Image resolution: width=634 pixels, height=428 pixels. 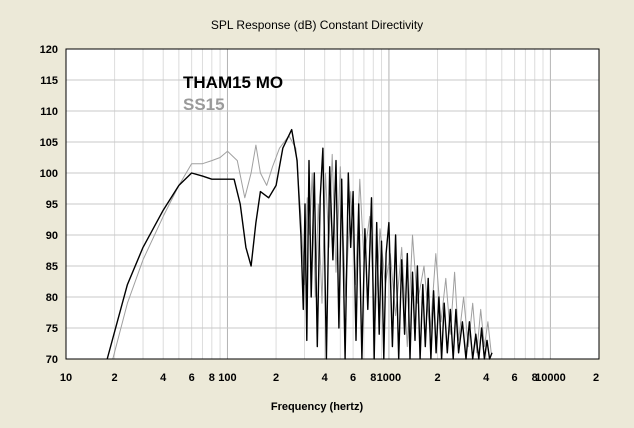 I want to click on legend-entry-tham15-mo: THAM15 MO, so click(x=233, y=82).